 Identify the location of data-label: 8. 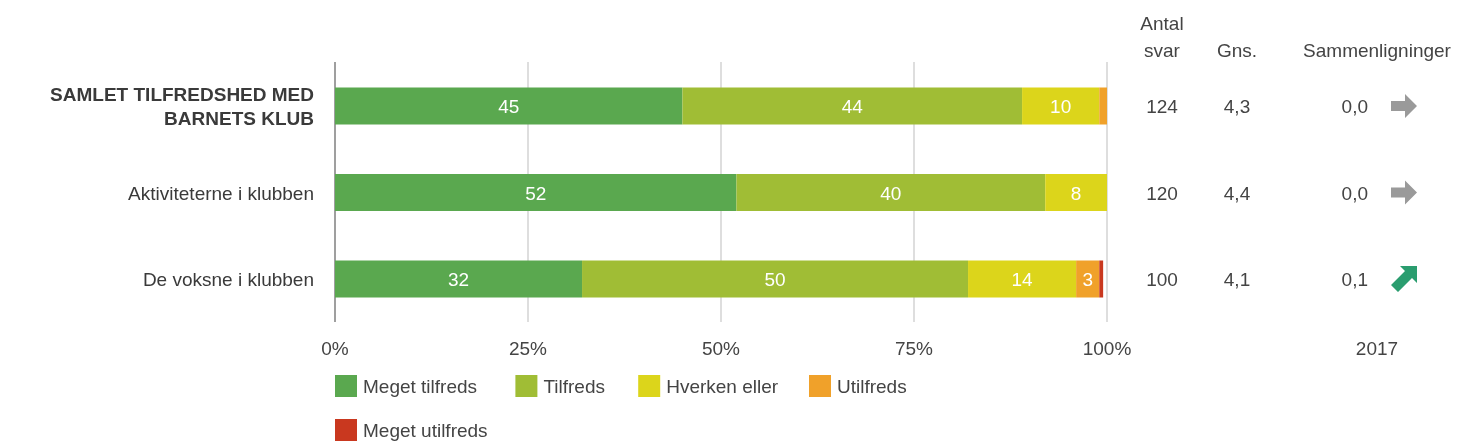
(1076, 193).